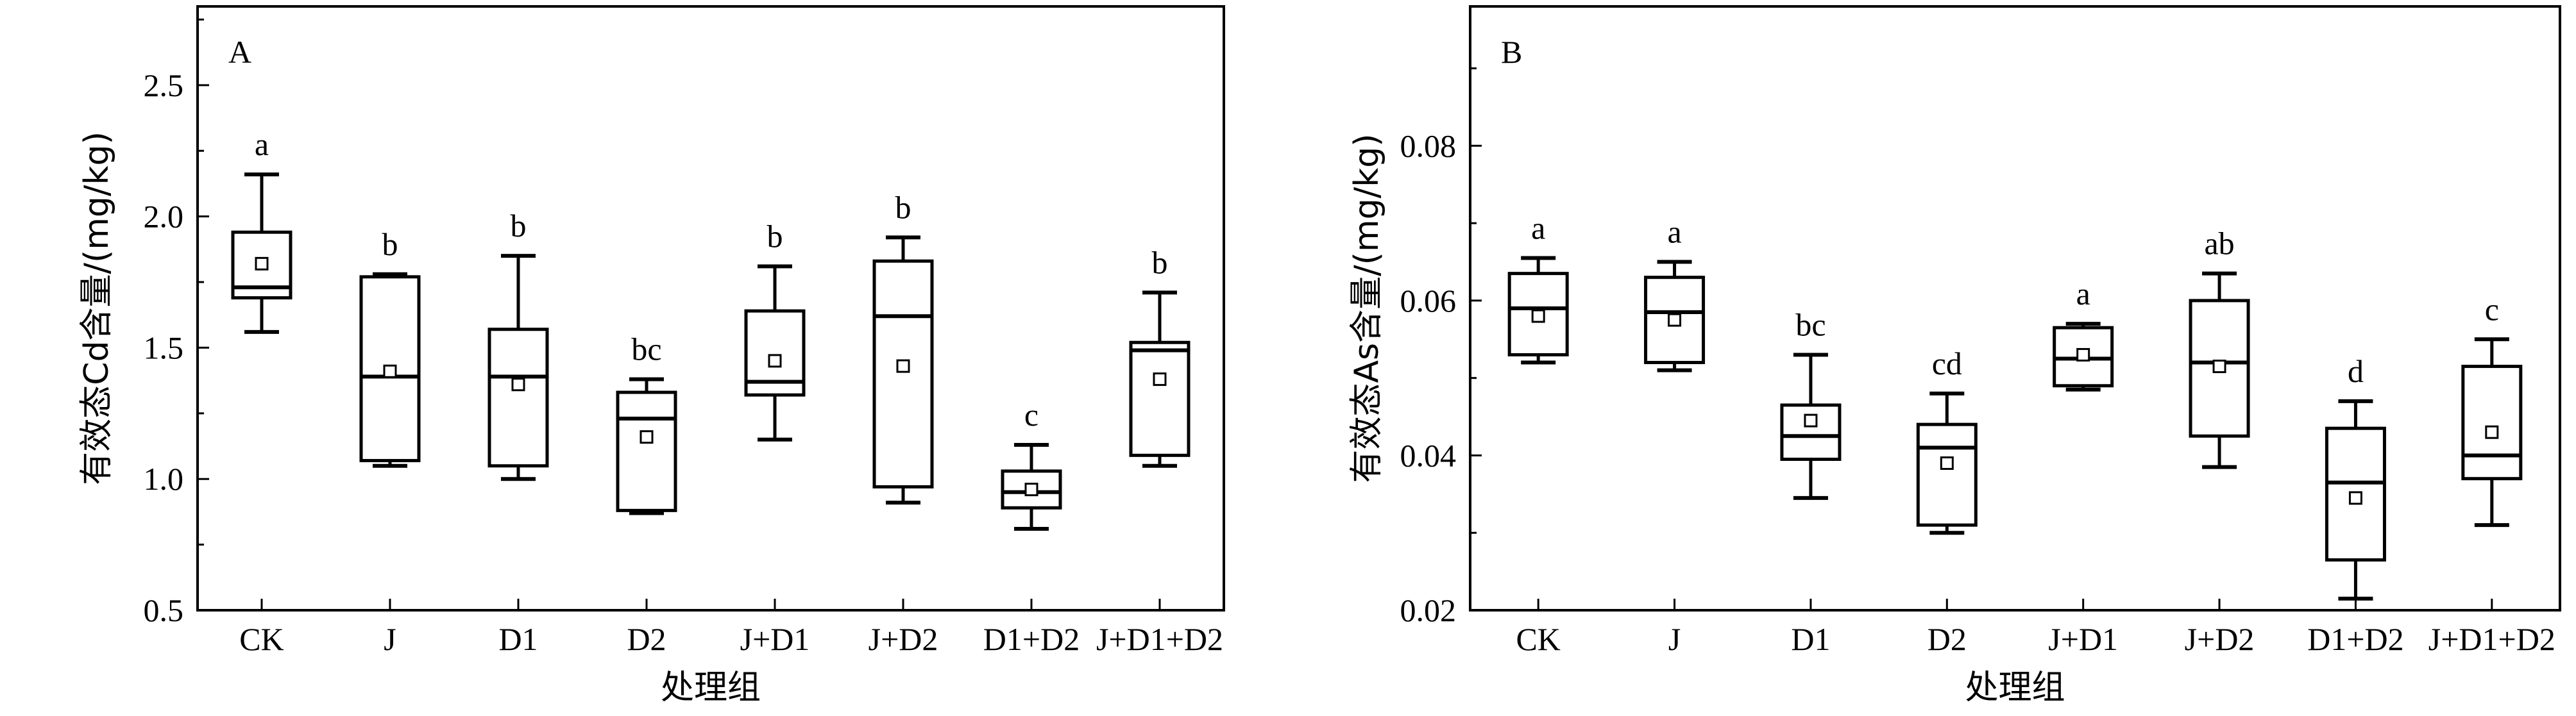  What do you see at coordinates (1511, 52) in the screenshot?
I see `panel-label: B` at bounding box center [1511, 52].